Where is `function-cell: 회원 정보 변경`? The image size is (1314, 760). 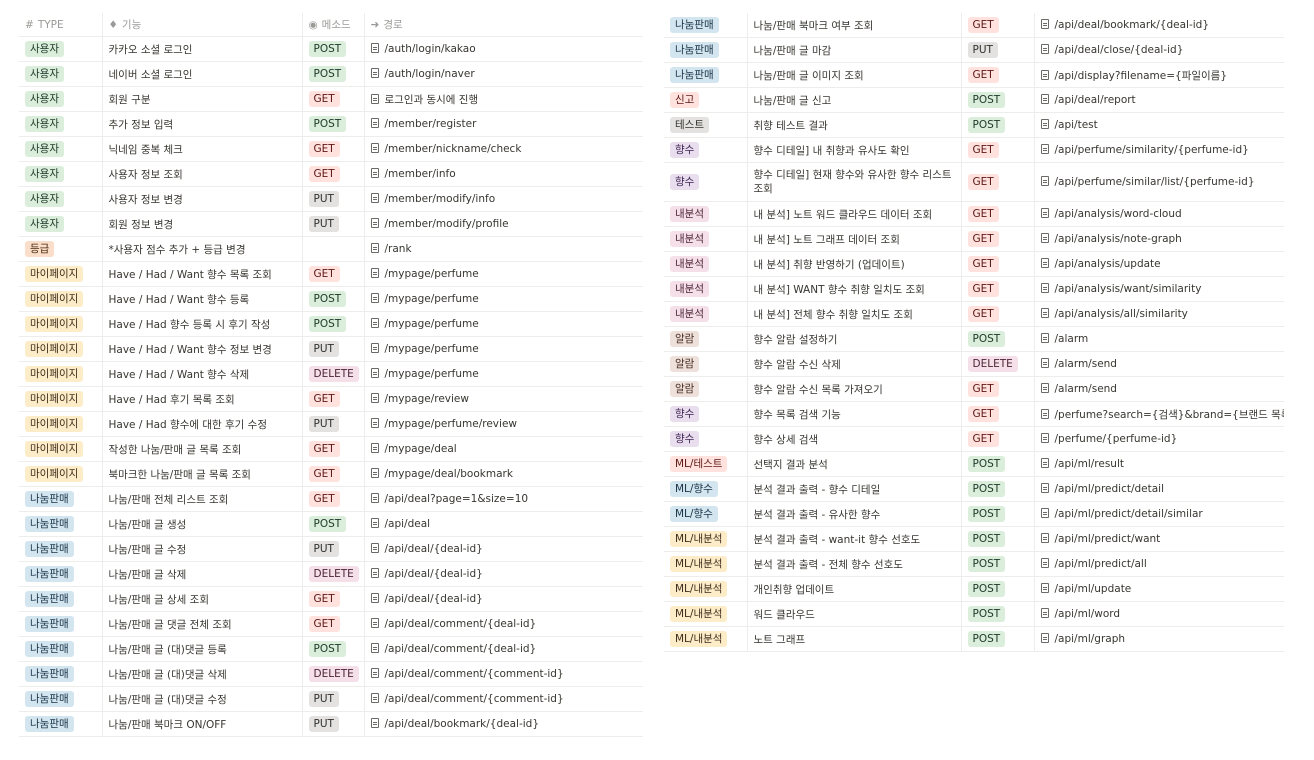
function-cell: 회원 정보 변경 is located at coordinates (202, 224).